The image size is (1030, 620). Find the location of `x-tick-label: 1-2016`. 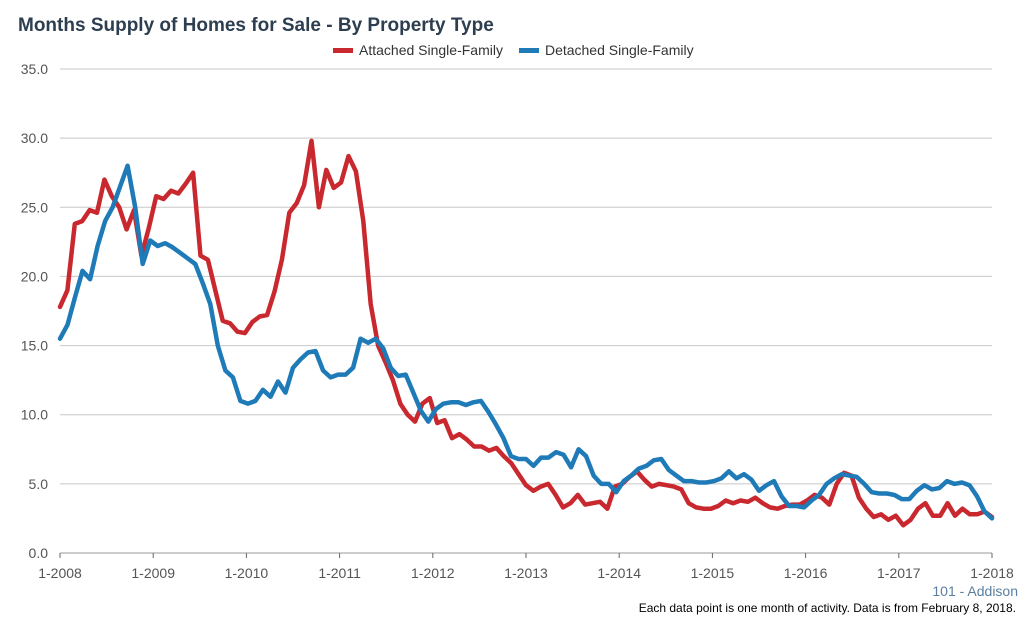

x-tick-label: 1-2016 is located at coordinates (806, 573).